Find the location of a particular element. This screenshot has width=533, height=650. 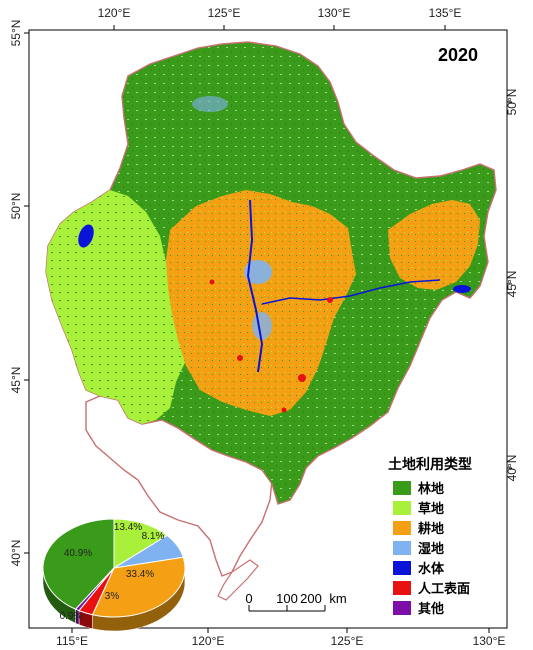

scale-tick-label: 200 is located at coordinates (311, 598).